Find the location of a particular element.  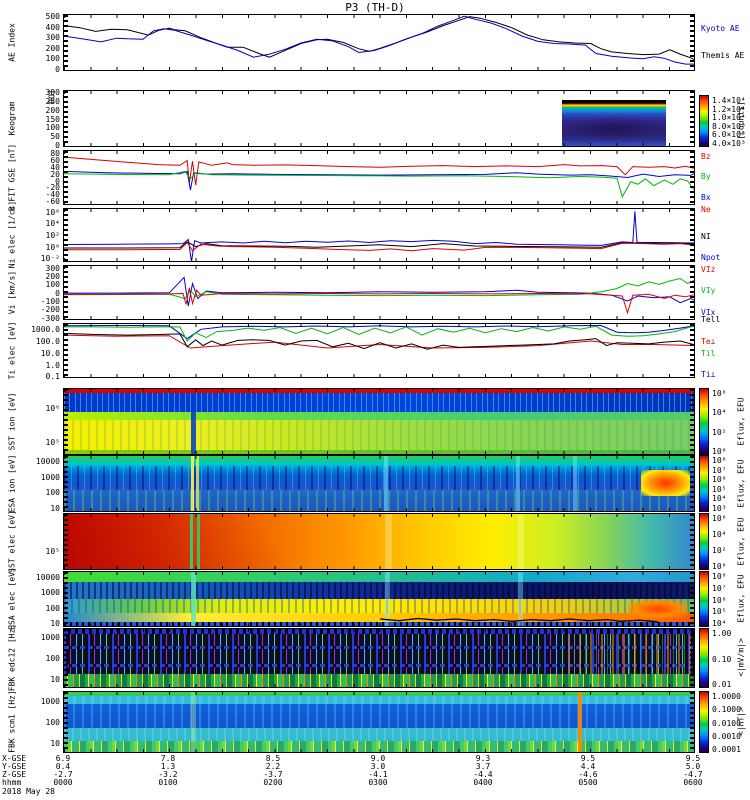

series-Themis AE is located at coordinates (379, 38).